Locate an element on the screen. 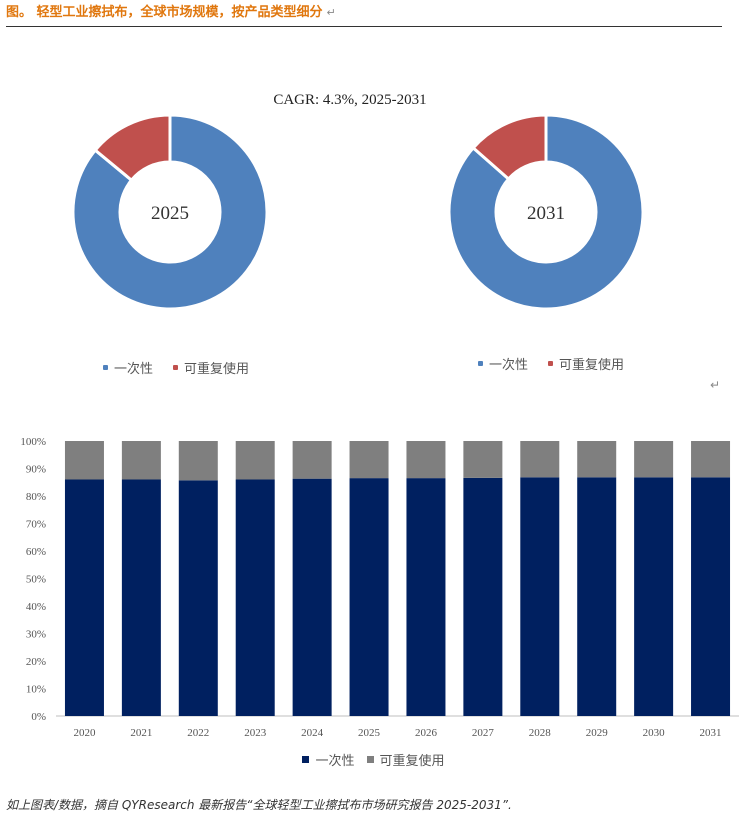 This screenshot has height=819, width=747. donut-center-label: 2031 is located at coordinates (546, 213).